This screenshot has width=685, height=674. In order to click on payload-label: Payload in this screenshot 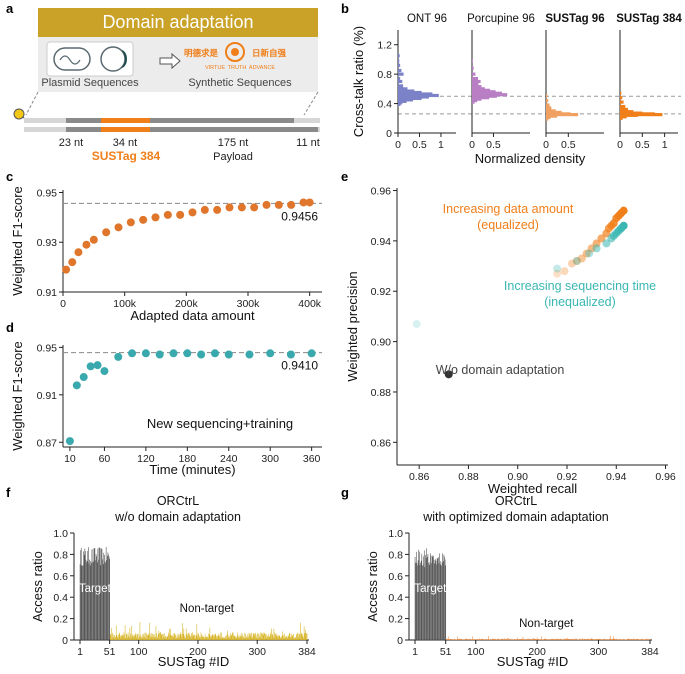, I will do `click(233, 157)`.